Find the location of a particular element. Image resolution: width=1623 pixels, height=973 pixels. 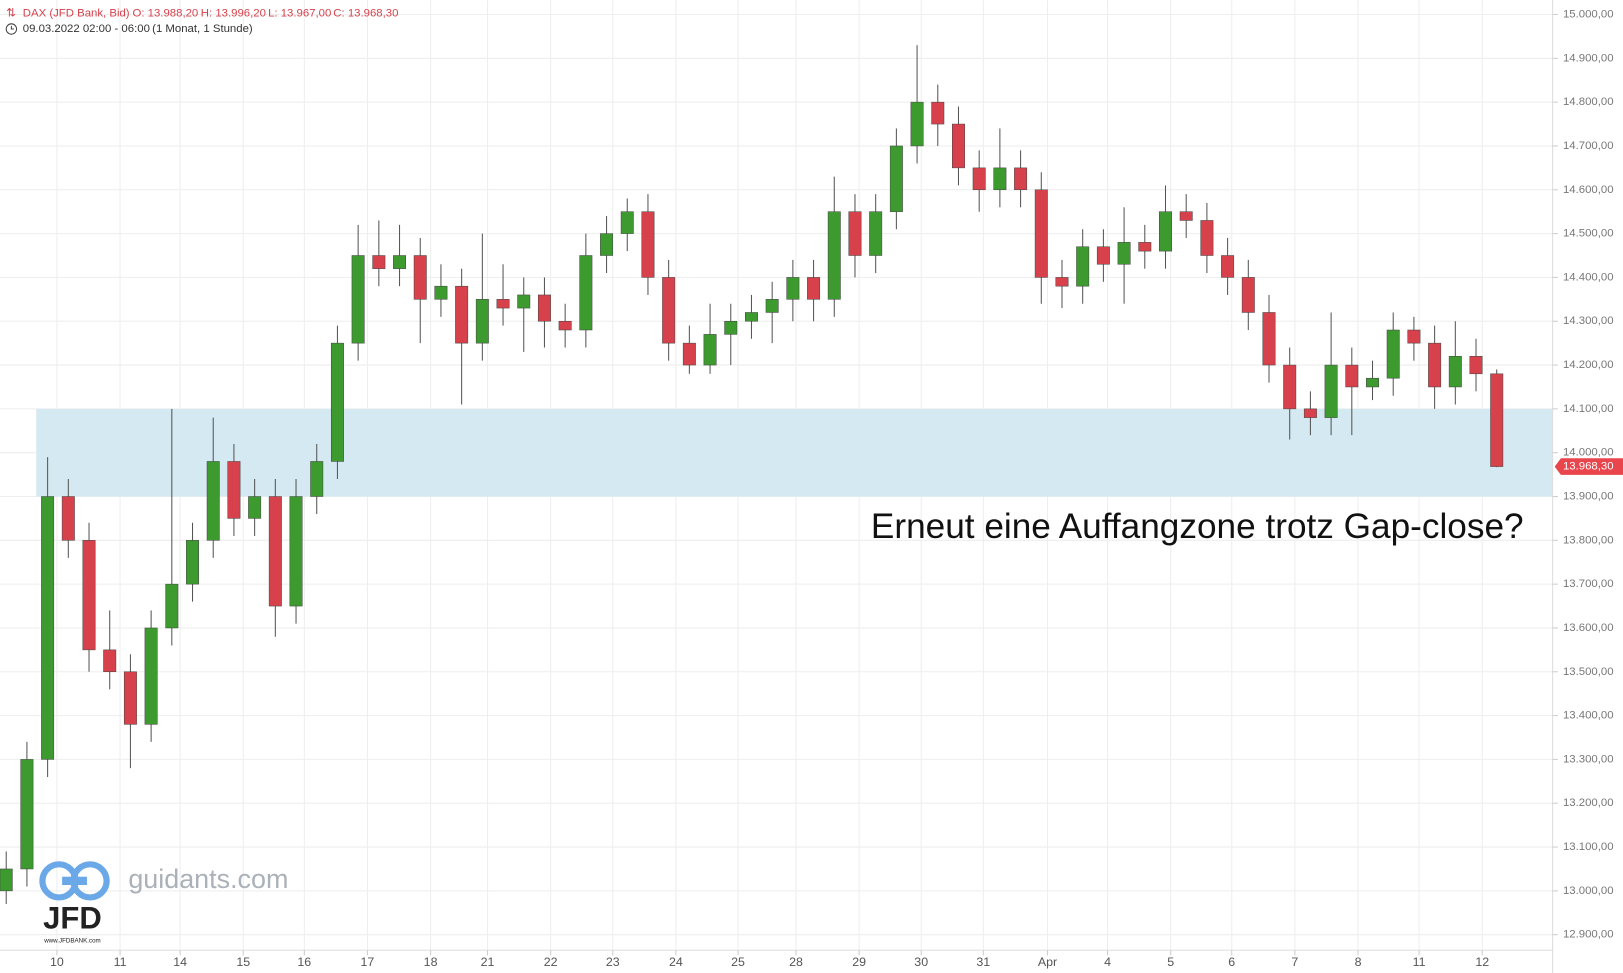

last-price-marker is located at coordinates (1588, 466).